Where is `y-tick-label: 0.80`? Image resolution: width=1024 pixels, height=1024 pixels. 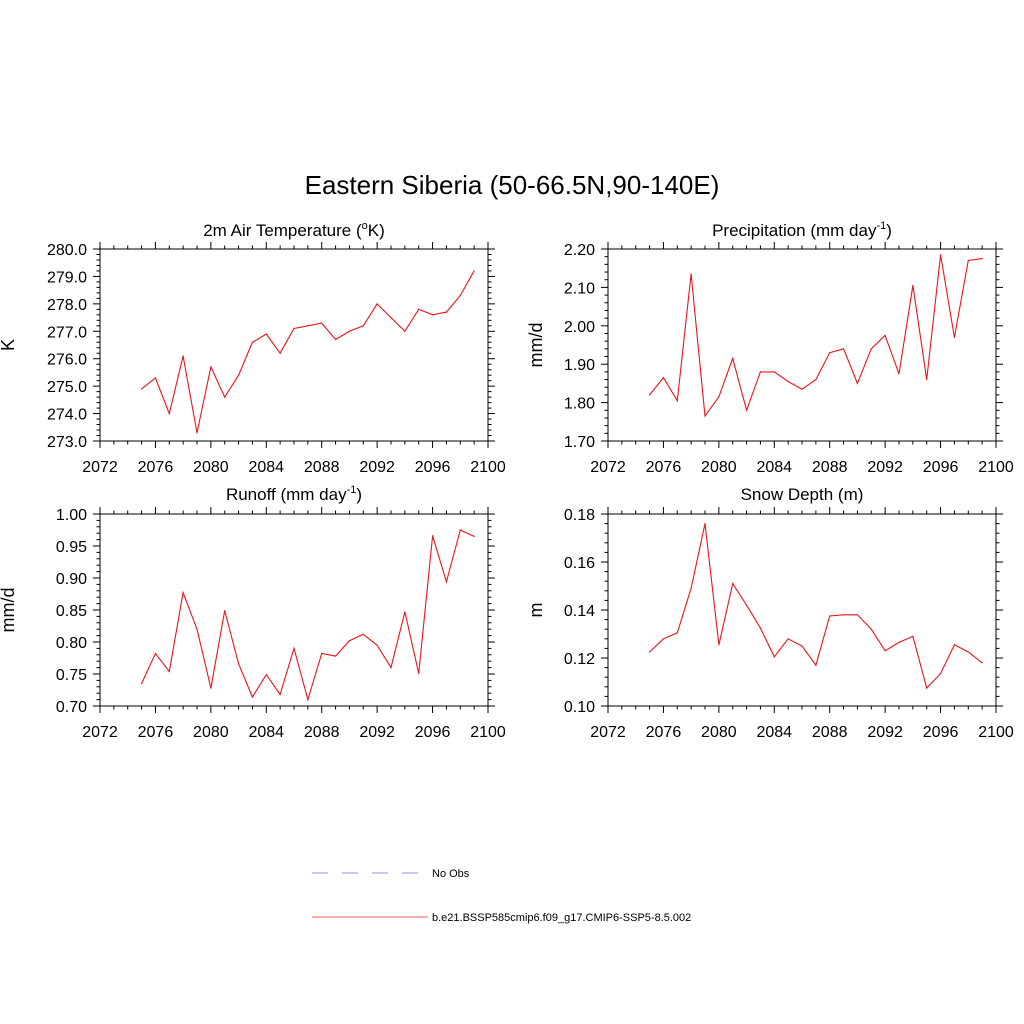 y-tick-label: 0.80 is located at coordinates (71, 643).